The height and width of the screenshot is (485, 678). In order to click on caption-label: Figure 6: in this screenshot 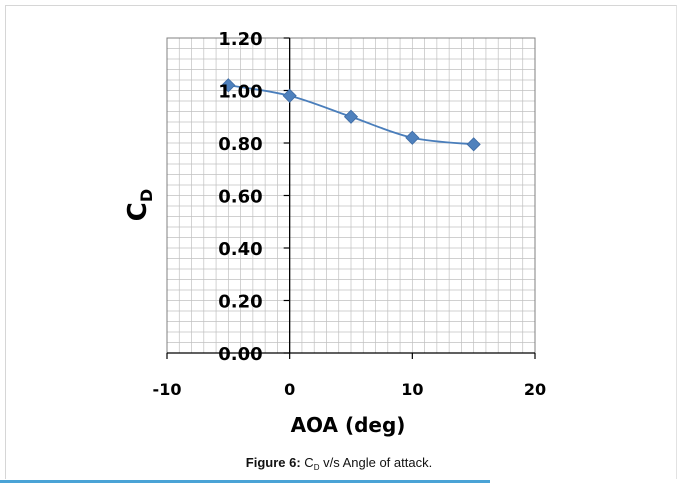, I will do `click(273, 462)`.